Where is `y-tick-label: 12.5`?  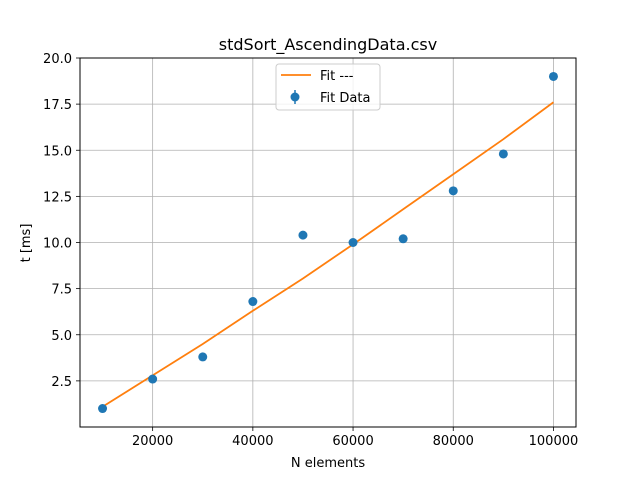 y-tick-label: 12.5 is located at coordinates (57, 197).